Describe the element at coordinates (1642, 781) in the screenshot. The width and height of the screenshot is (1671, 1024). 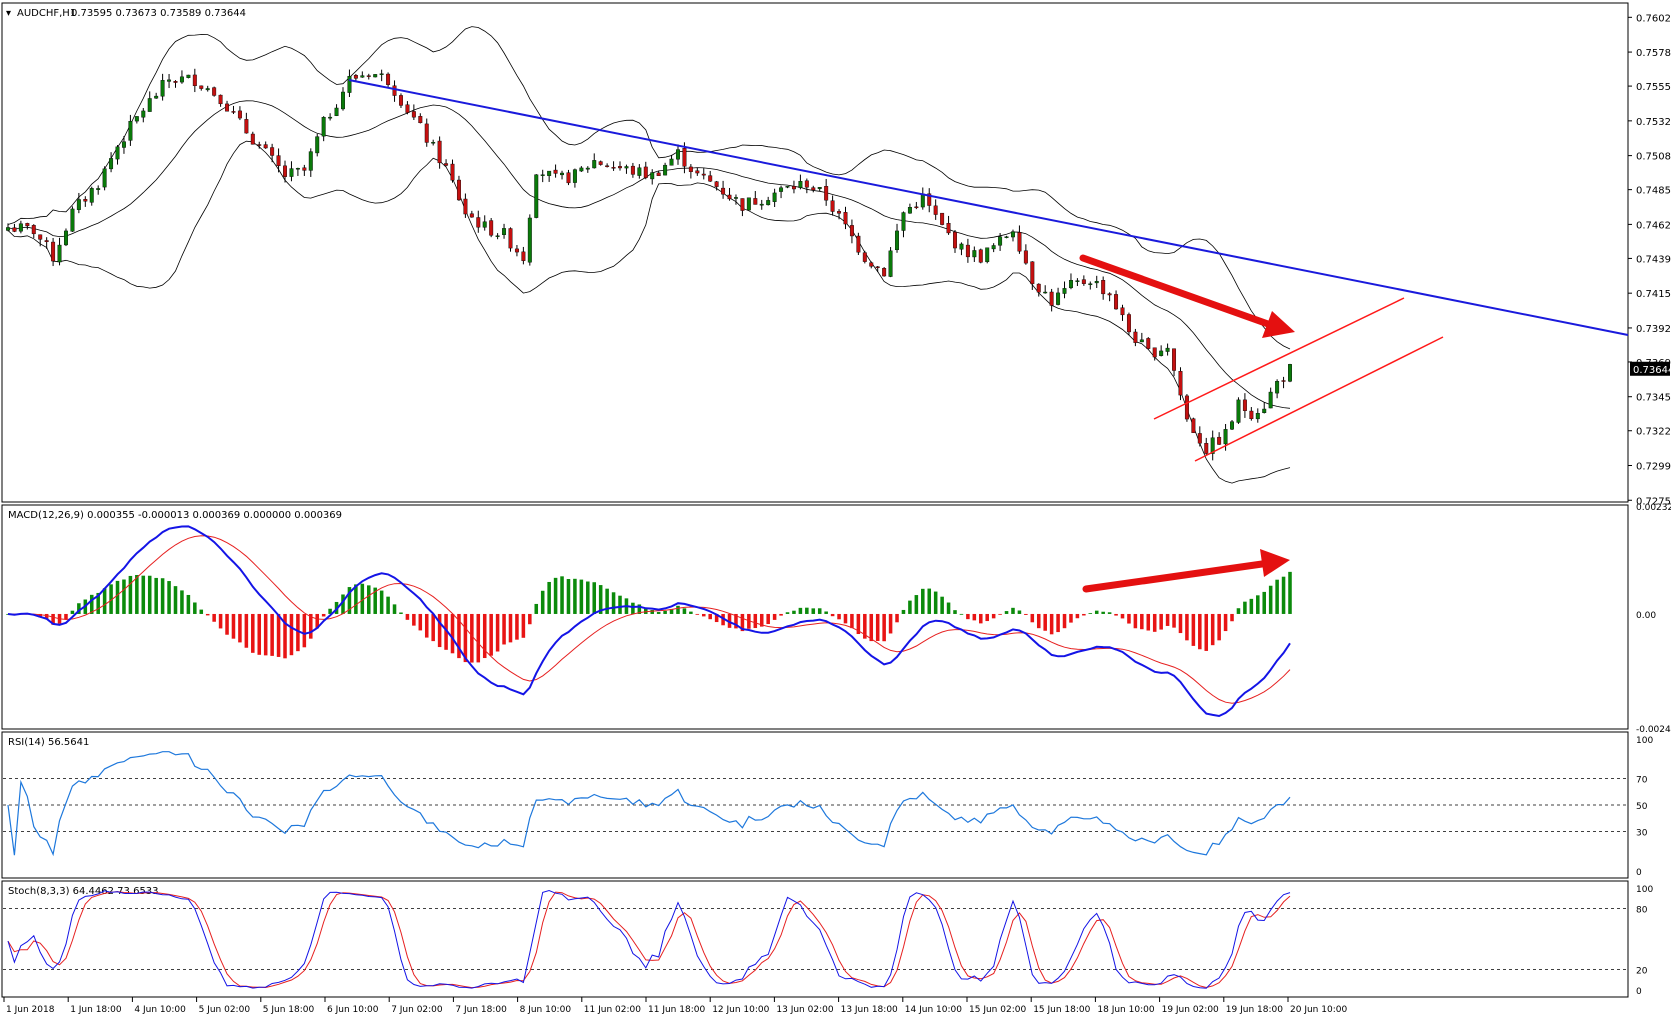
I see `rsi-tick-label: 70` at that location.